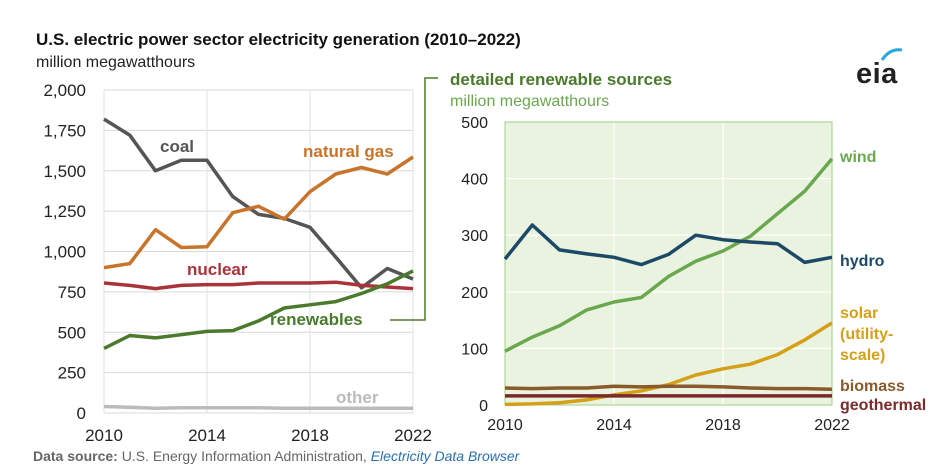  What do you see at coordinates (414, 199) in the screenshot?
I see `renewables-callout-bracket` at bounding box center [414, 199].